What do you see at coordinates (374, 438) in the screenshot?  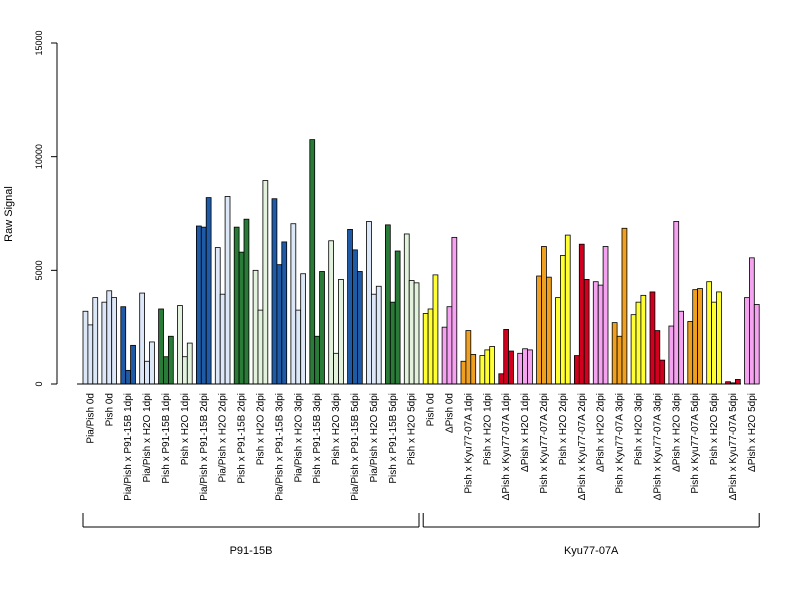 I see `category-label: Pia/Pish x H2O 5dpi` at bounding box center [374, 438].